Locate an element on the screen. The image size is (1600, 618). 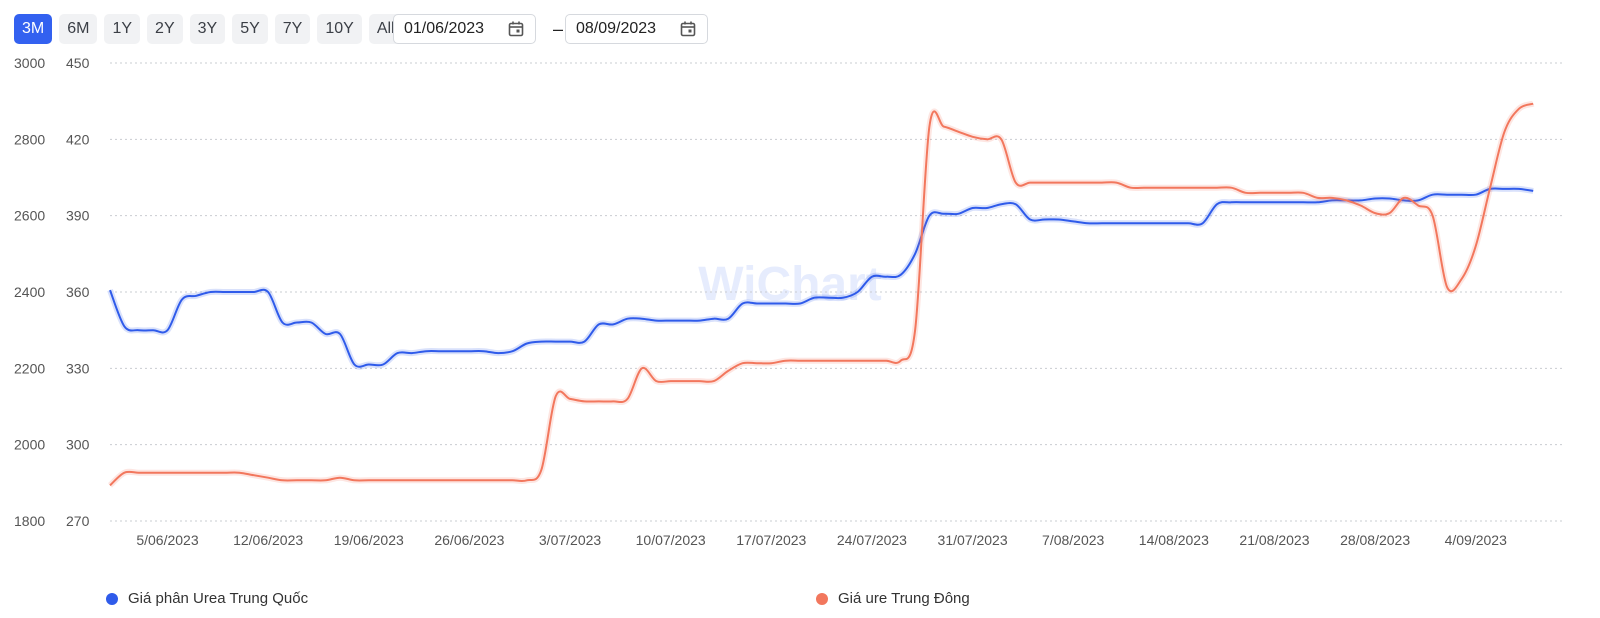
y-right-tick-label: 270 is located at coordinates (78, 521).